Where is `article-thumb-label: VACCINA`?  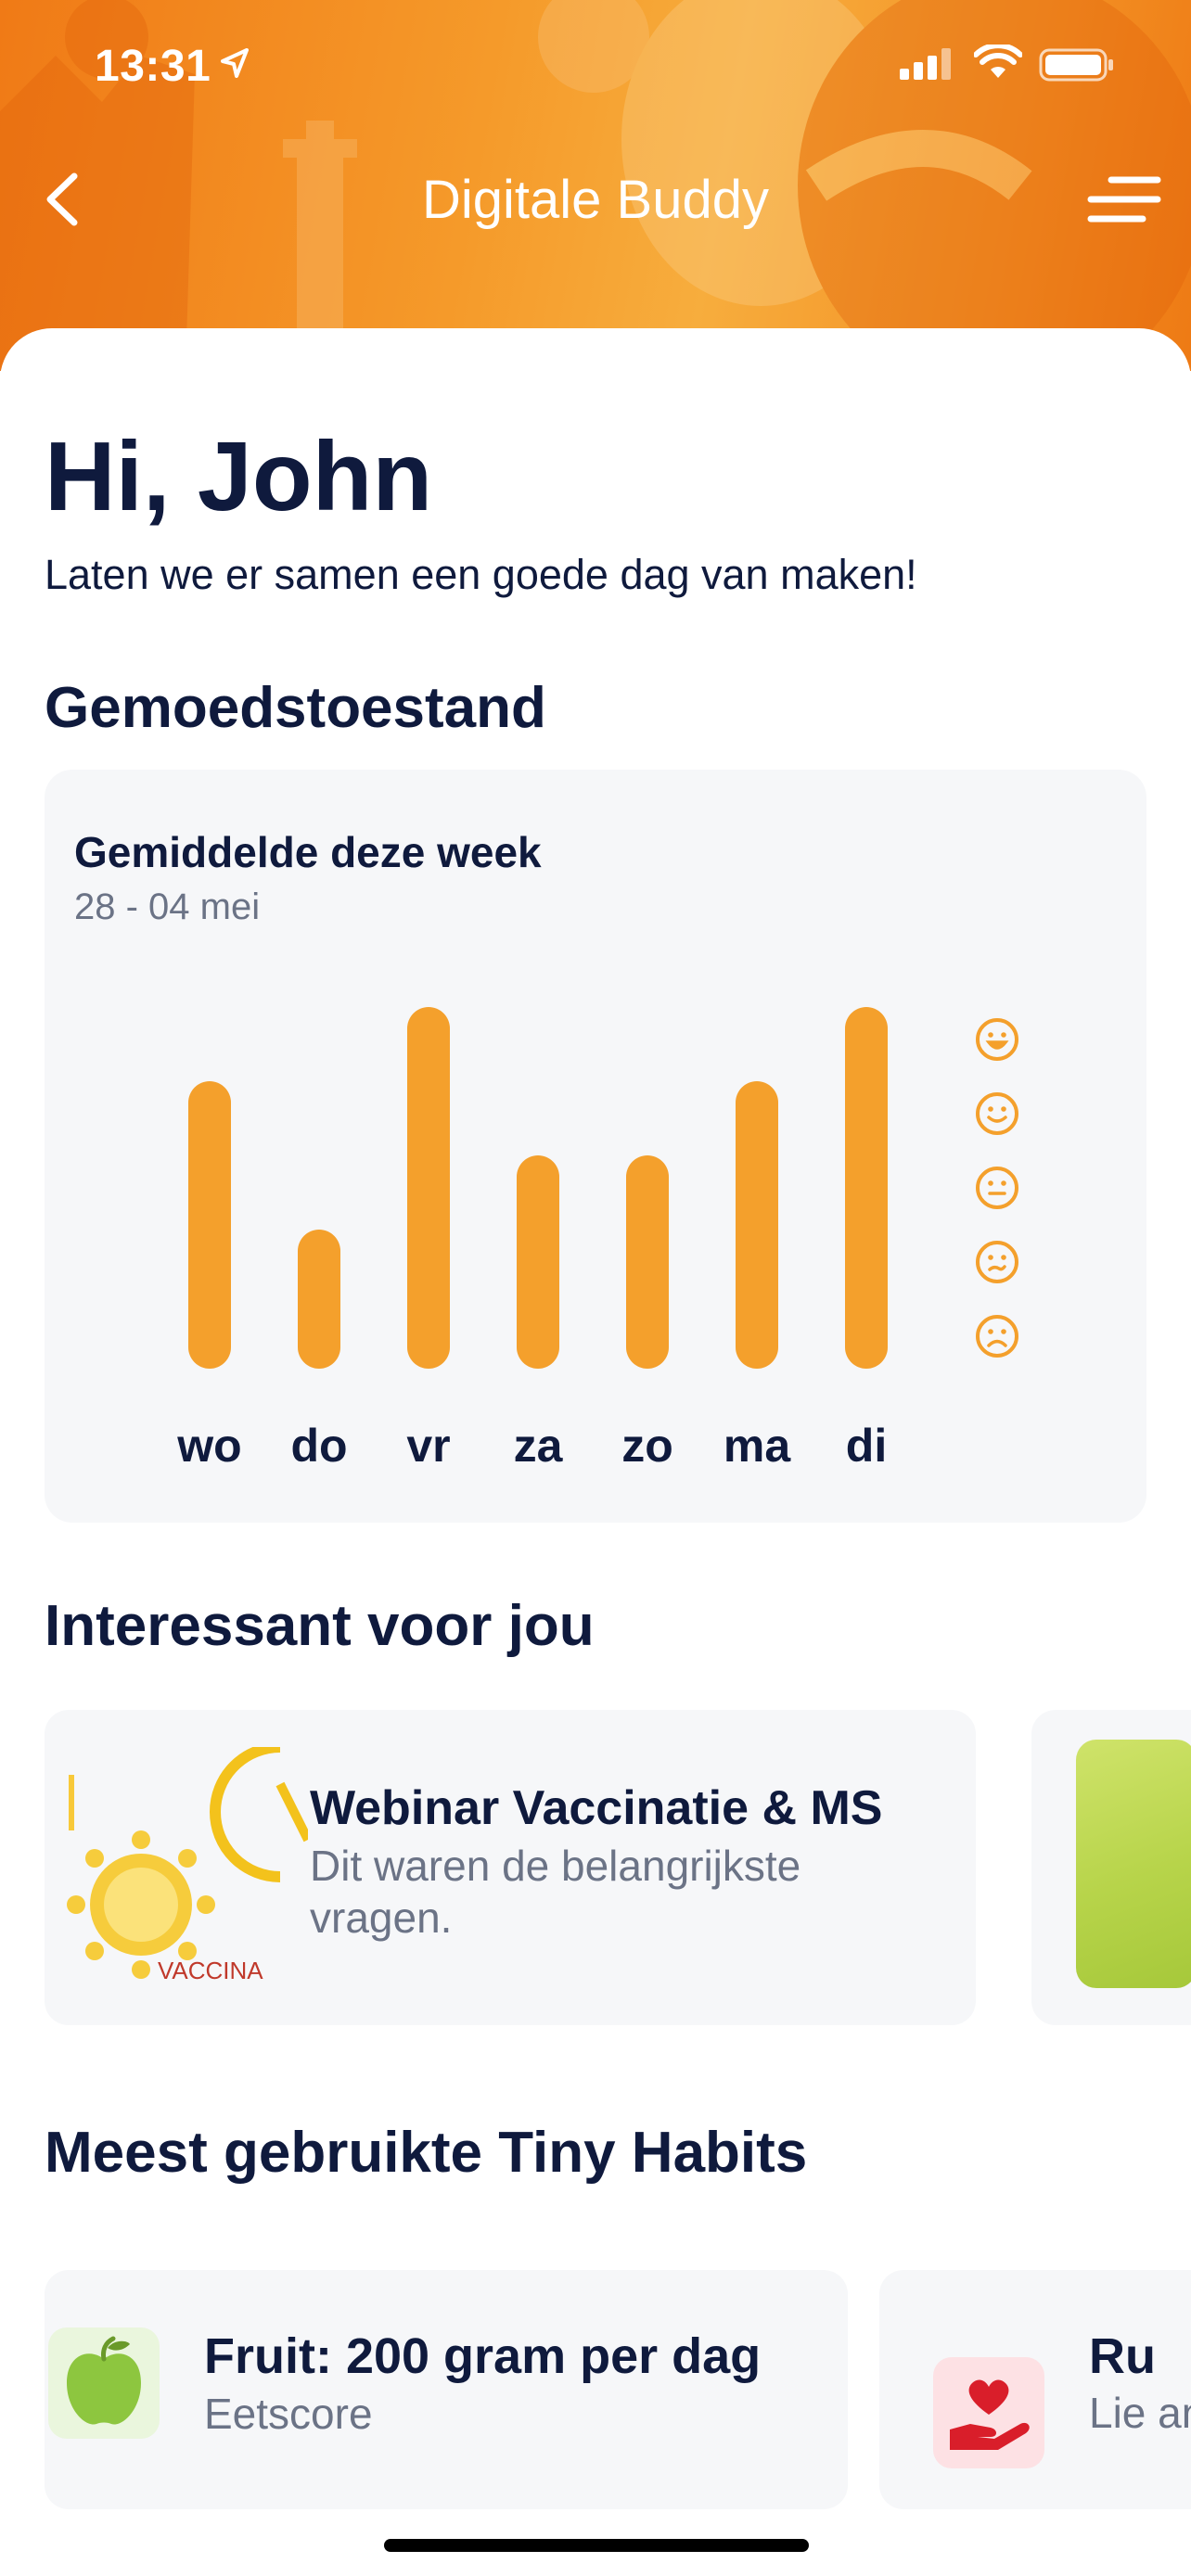
article-thumb-label: VACCINA is located at coordinates (210, 1970).